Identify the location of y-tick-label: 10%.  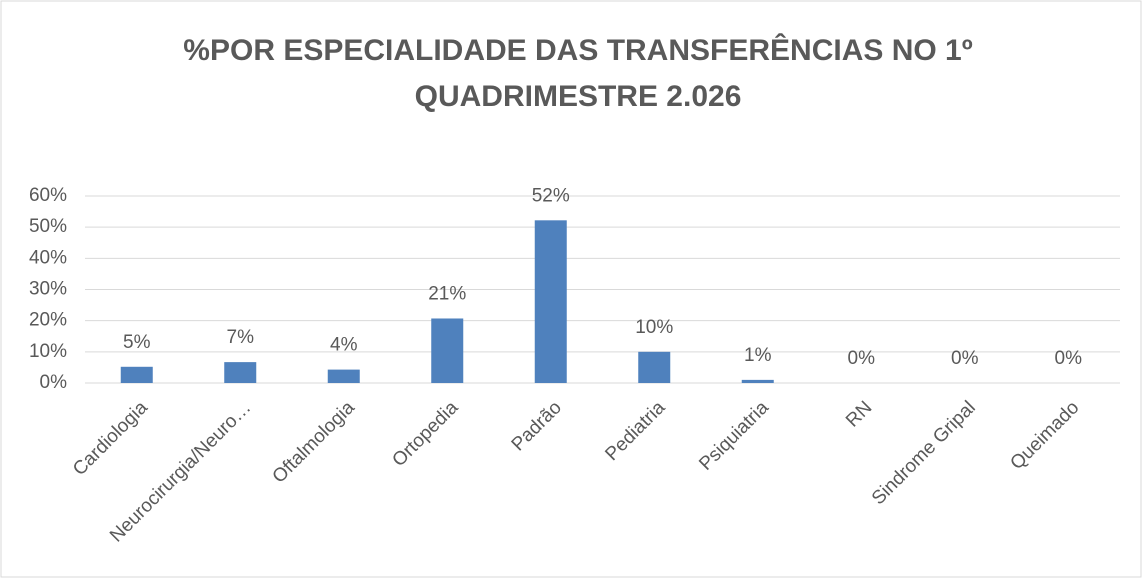
(48, 351).